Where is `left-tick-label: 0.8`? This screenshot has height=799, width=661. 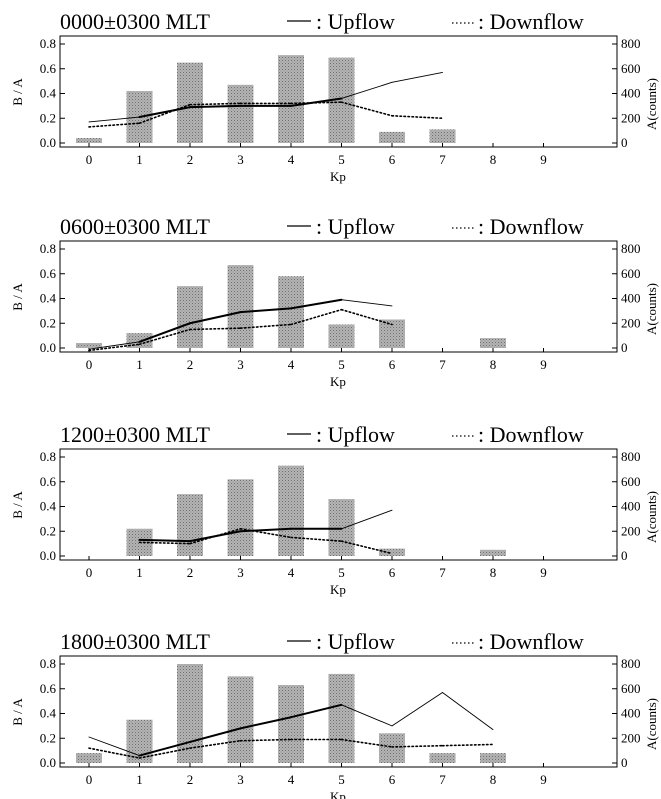
left-tick-label: 0.8 is located at coordinates (48, 663).